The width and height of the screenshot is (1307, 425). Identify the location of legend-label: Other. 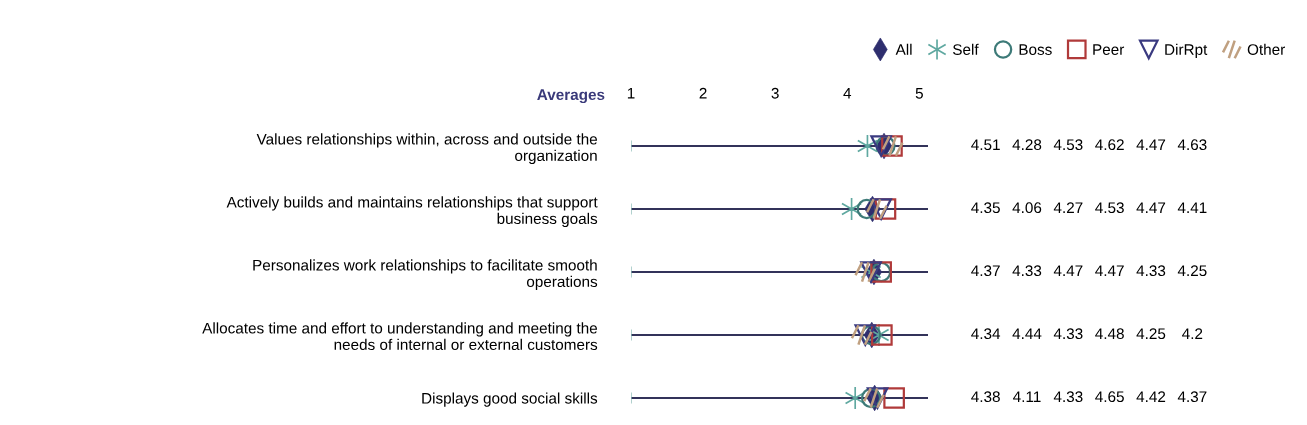
(1266, 49).